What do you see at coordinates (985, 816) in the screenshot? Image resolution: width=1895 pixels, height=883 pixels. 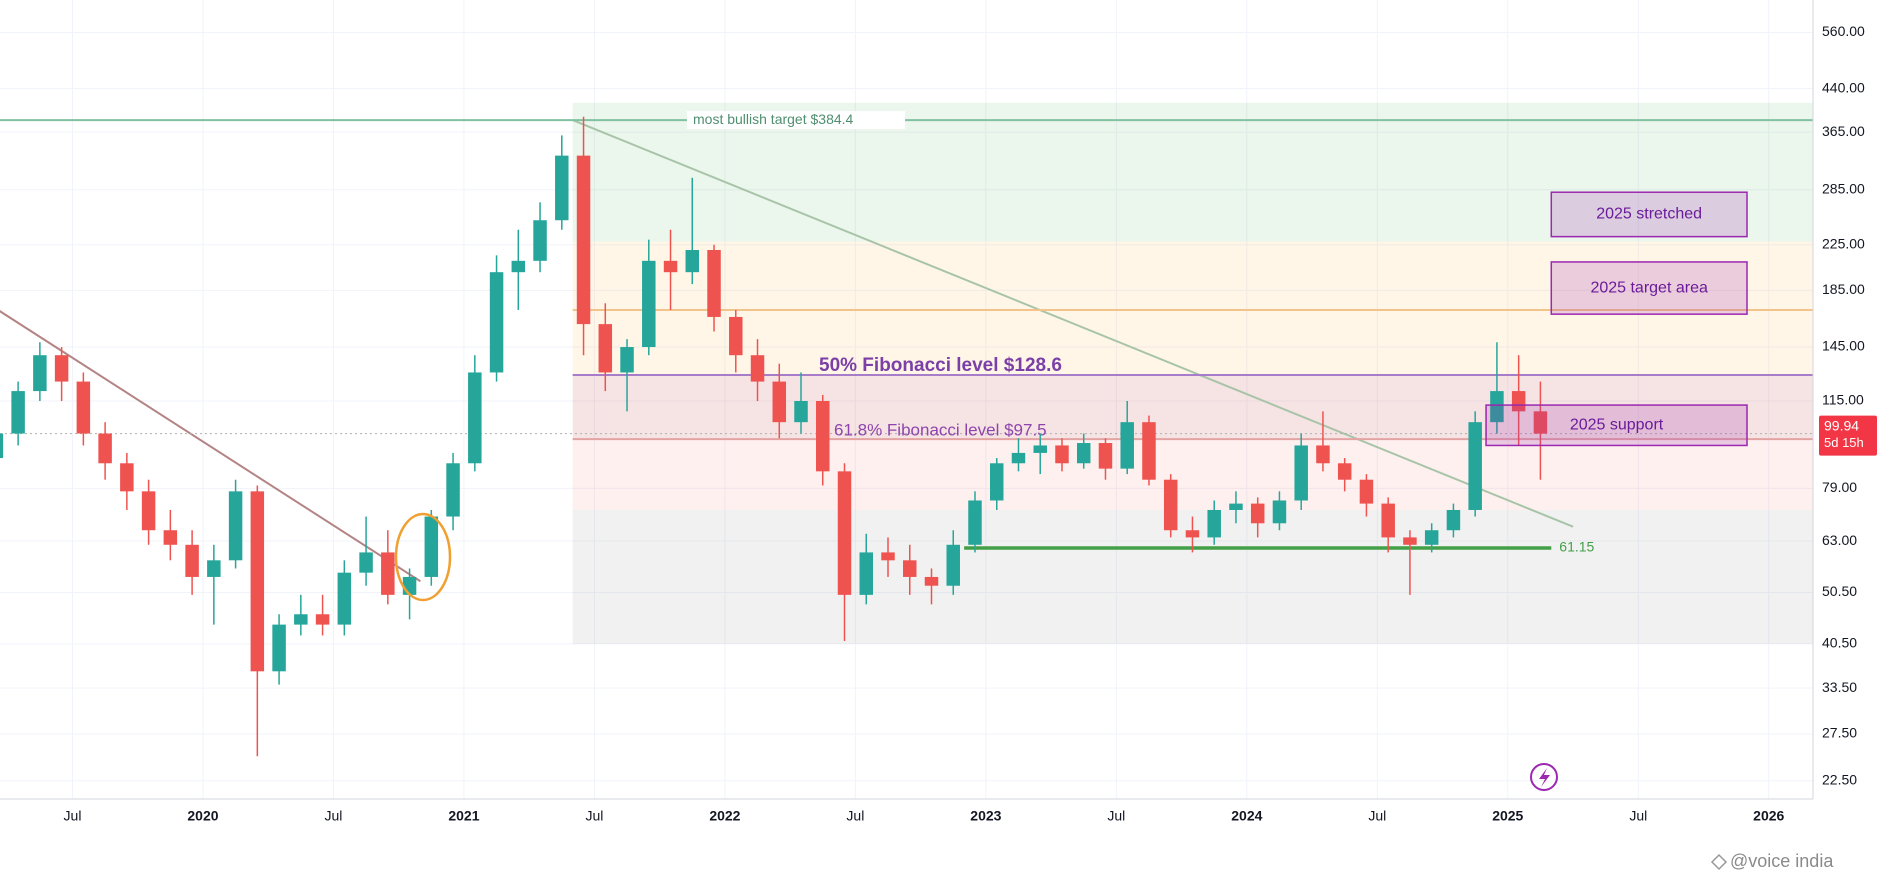 I see `x-tick-label: 2023` at bounding box center [985, 816].